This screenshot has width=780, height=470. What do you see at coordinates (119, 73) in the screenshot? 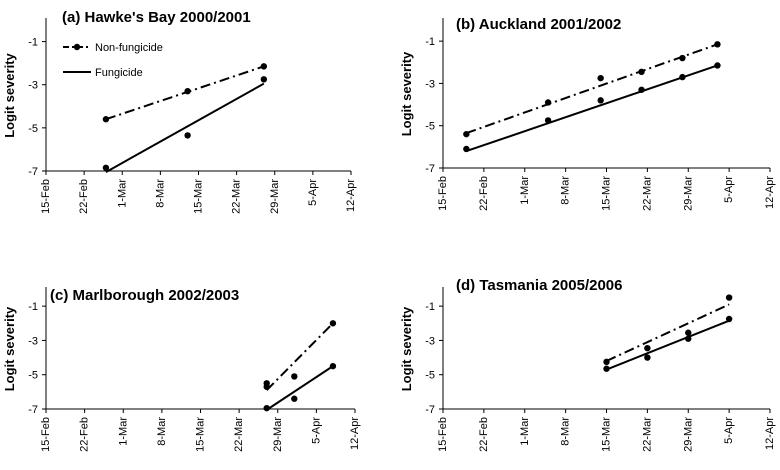
I see `legend-label-fungicide: Fungicide` at bounding box center [119, 73].